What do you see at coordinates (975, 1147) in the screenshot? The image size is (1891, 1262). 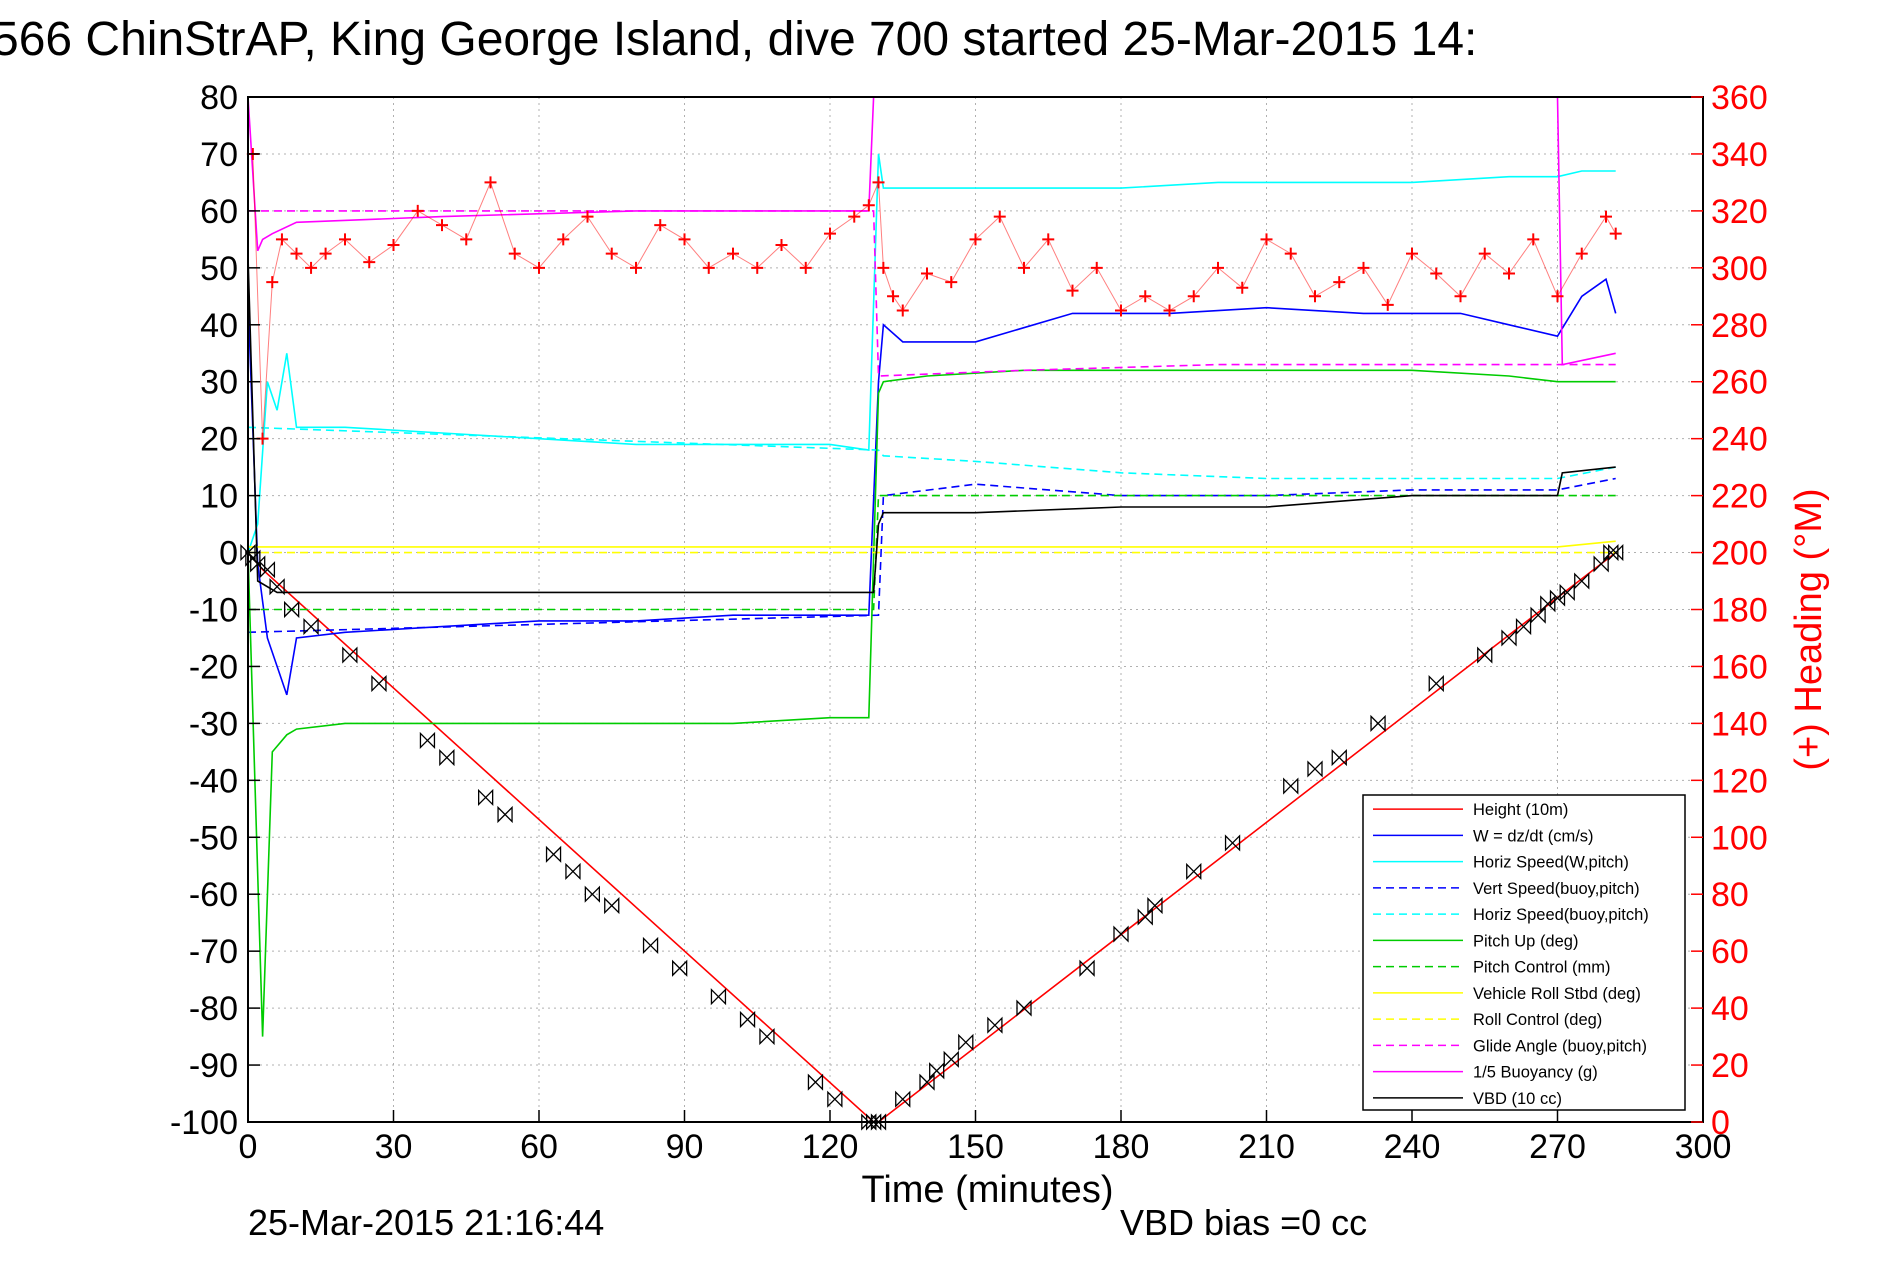 I see `x-tick-label: 150` at bounding box center [975, 1147].